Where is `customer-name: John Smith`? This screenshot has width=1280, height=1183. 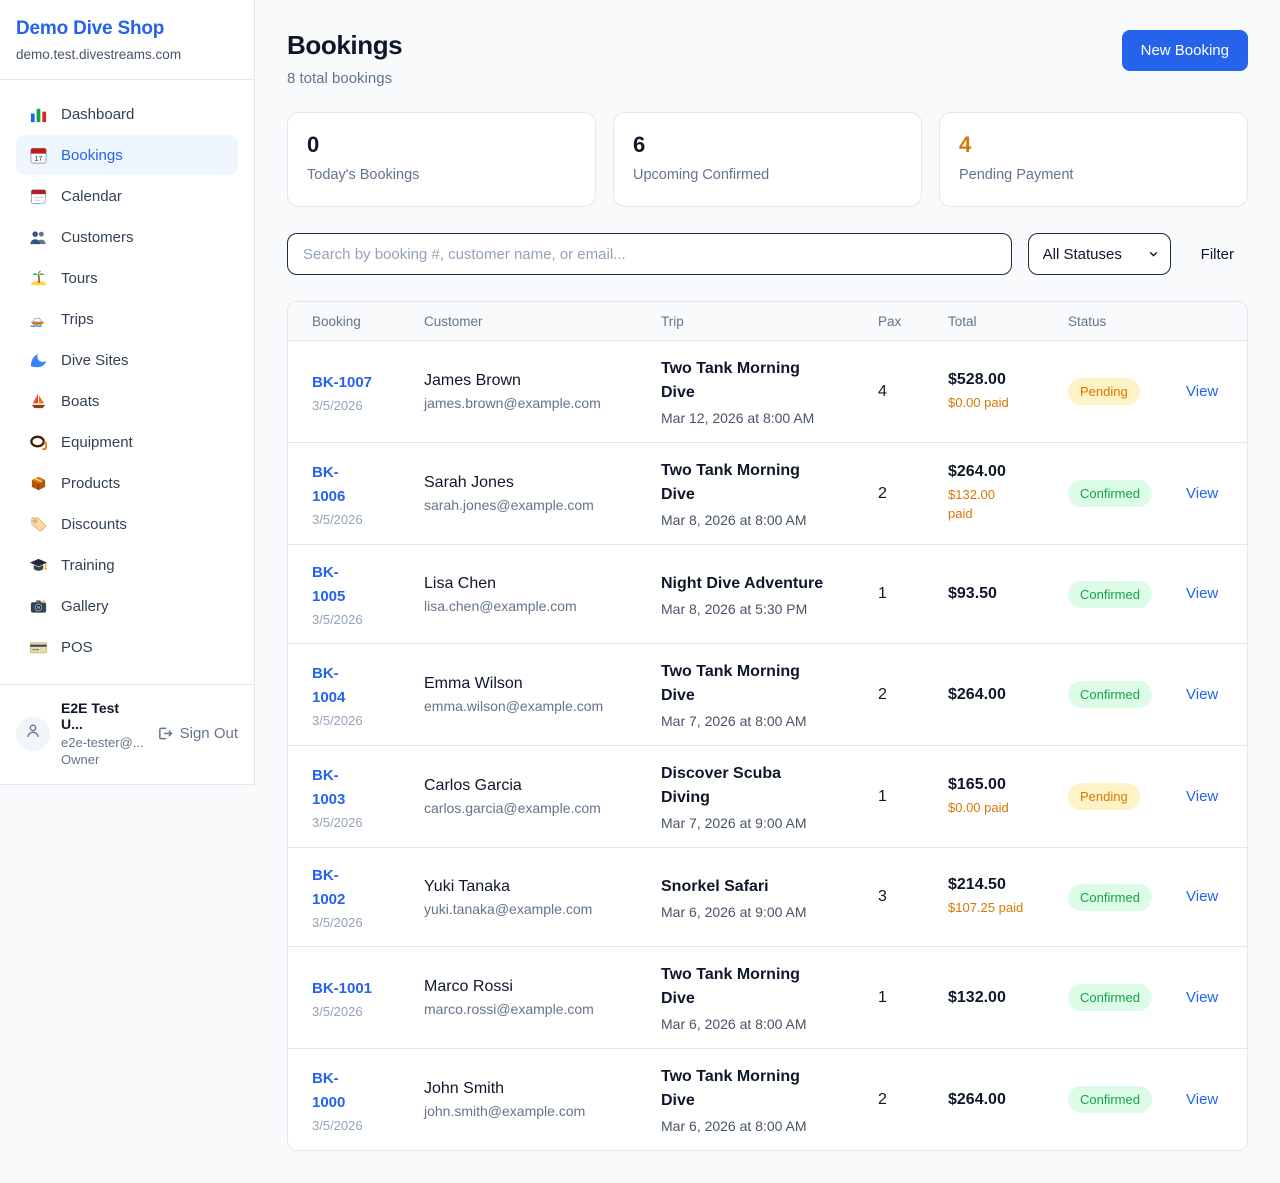
customer-name: John Smith is located at coordinates (464, 1088).